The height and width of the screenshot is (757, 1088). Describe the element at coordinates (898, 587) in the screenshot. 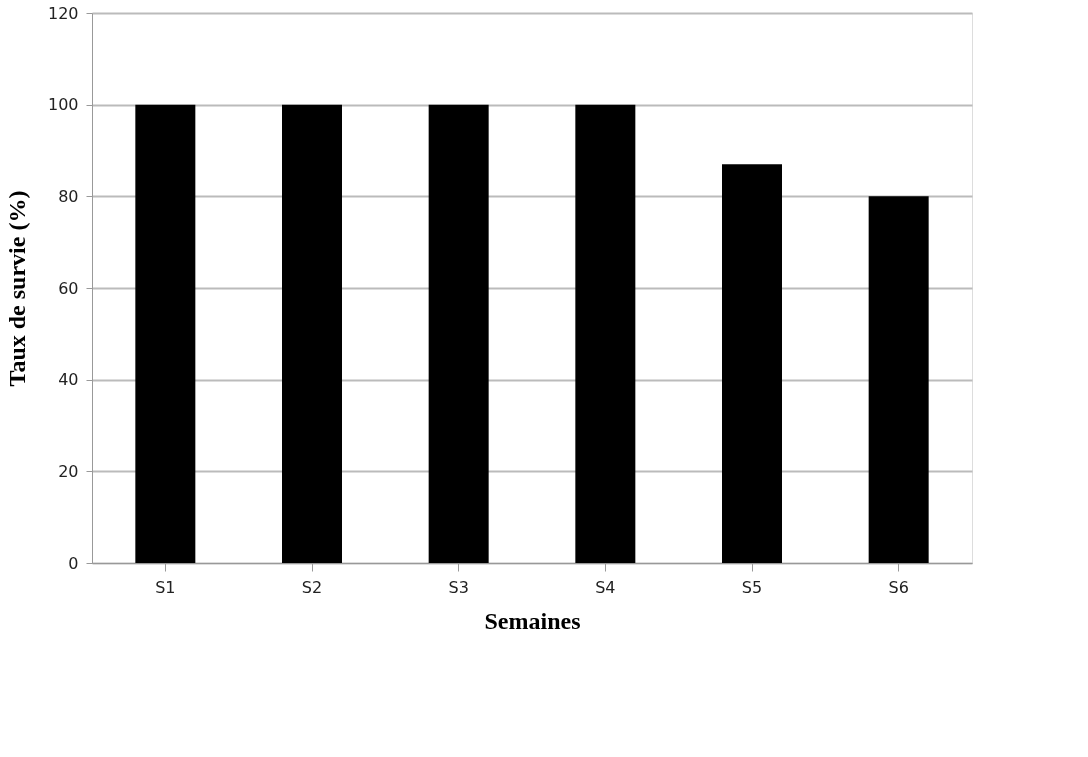

I see `x-tick-label: S6` at that location.